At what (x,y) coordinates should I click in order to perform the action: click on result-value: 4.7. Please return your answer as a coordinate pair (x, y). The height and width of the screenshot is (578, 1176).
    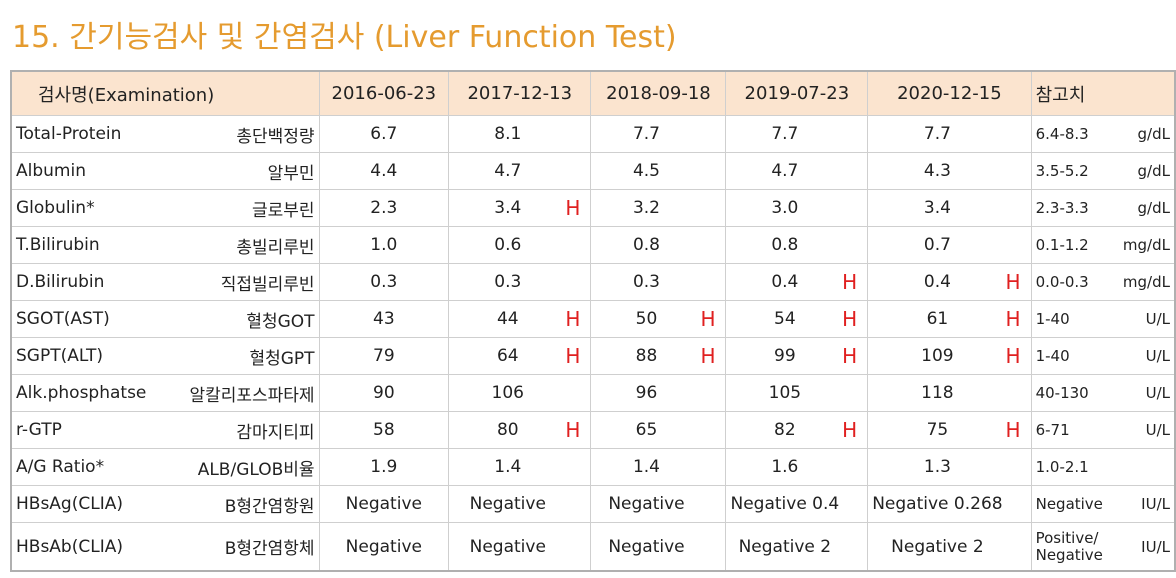
    Looking at the image, I should click on (785, 171).